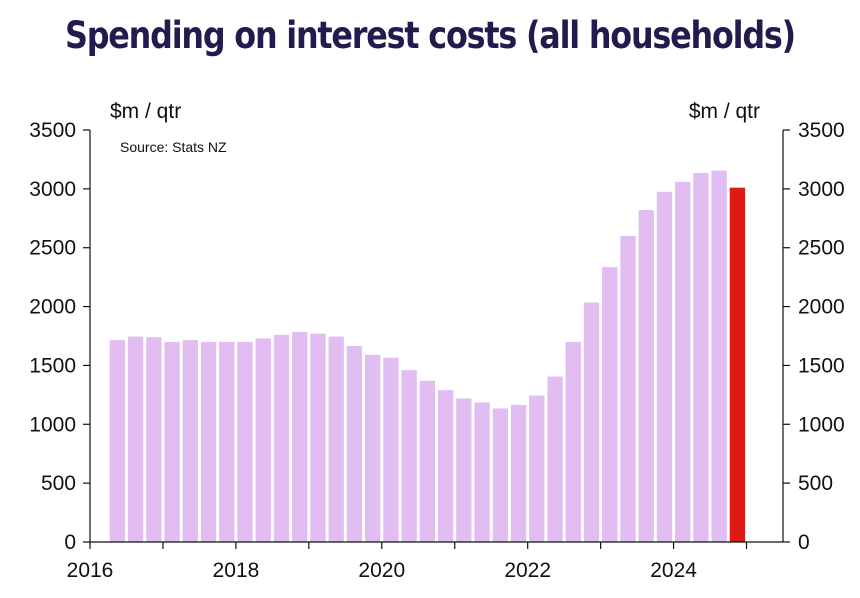 The height and width of the screenshot is (598, 860). I want to click on bar-2022Q1, so click(537, 468).